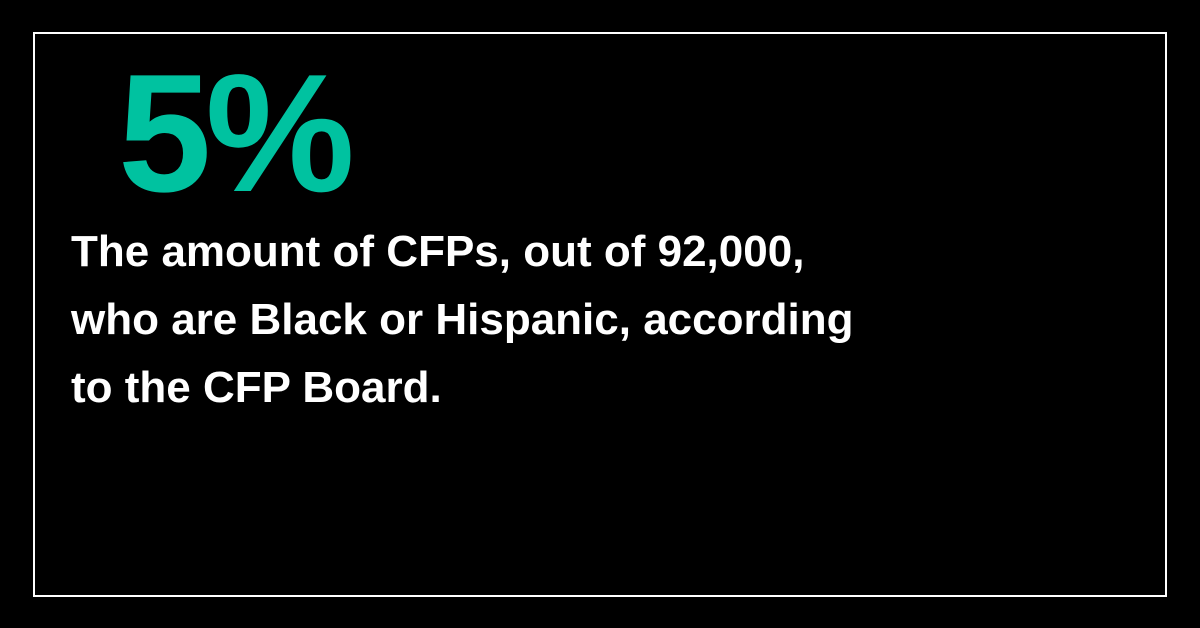 The image size is (1200, 628). Describe the element at coordinates (236, 133) in the screenshot. I see `stat-value: 5%` at that location.